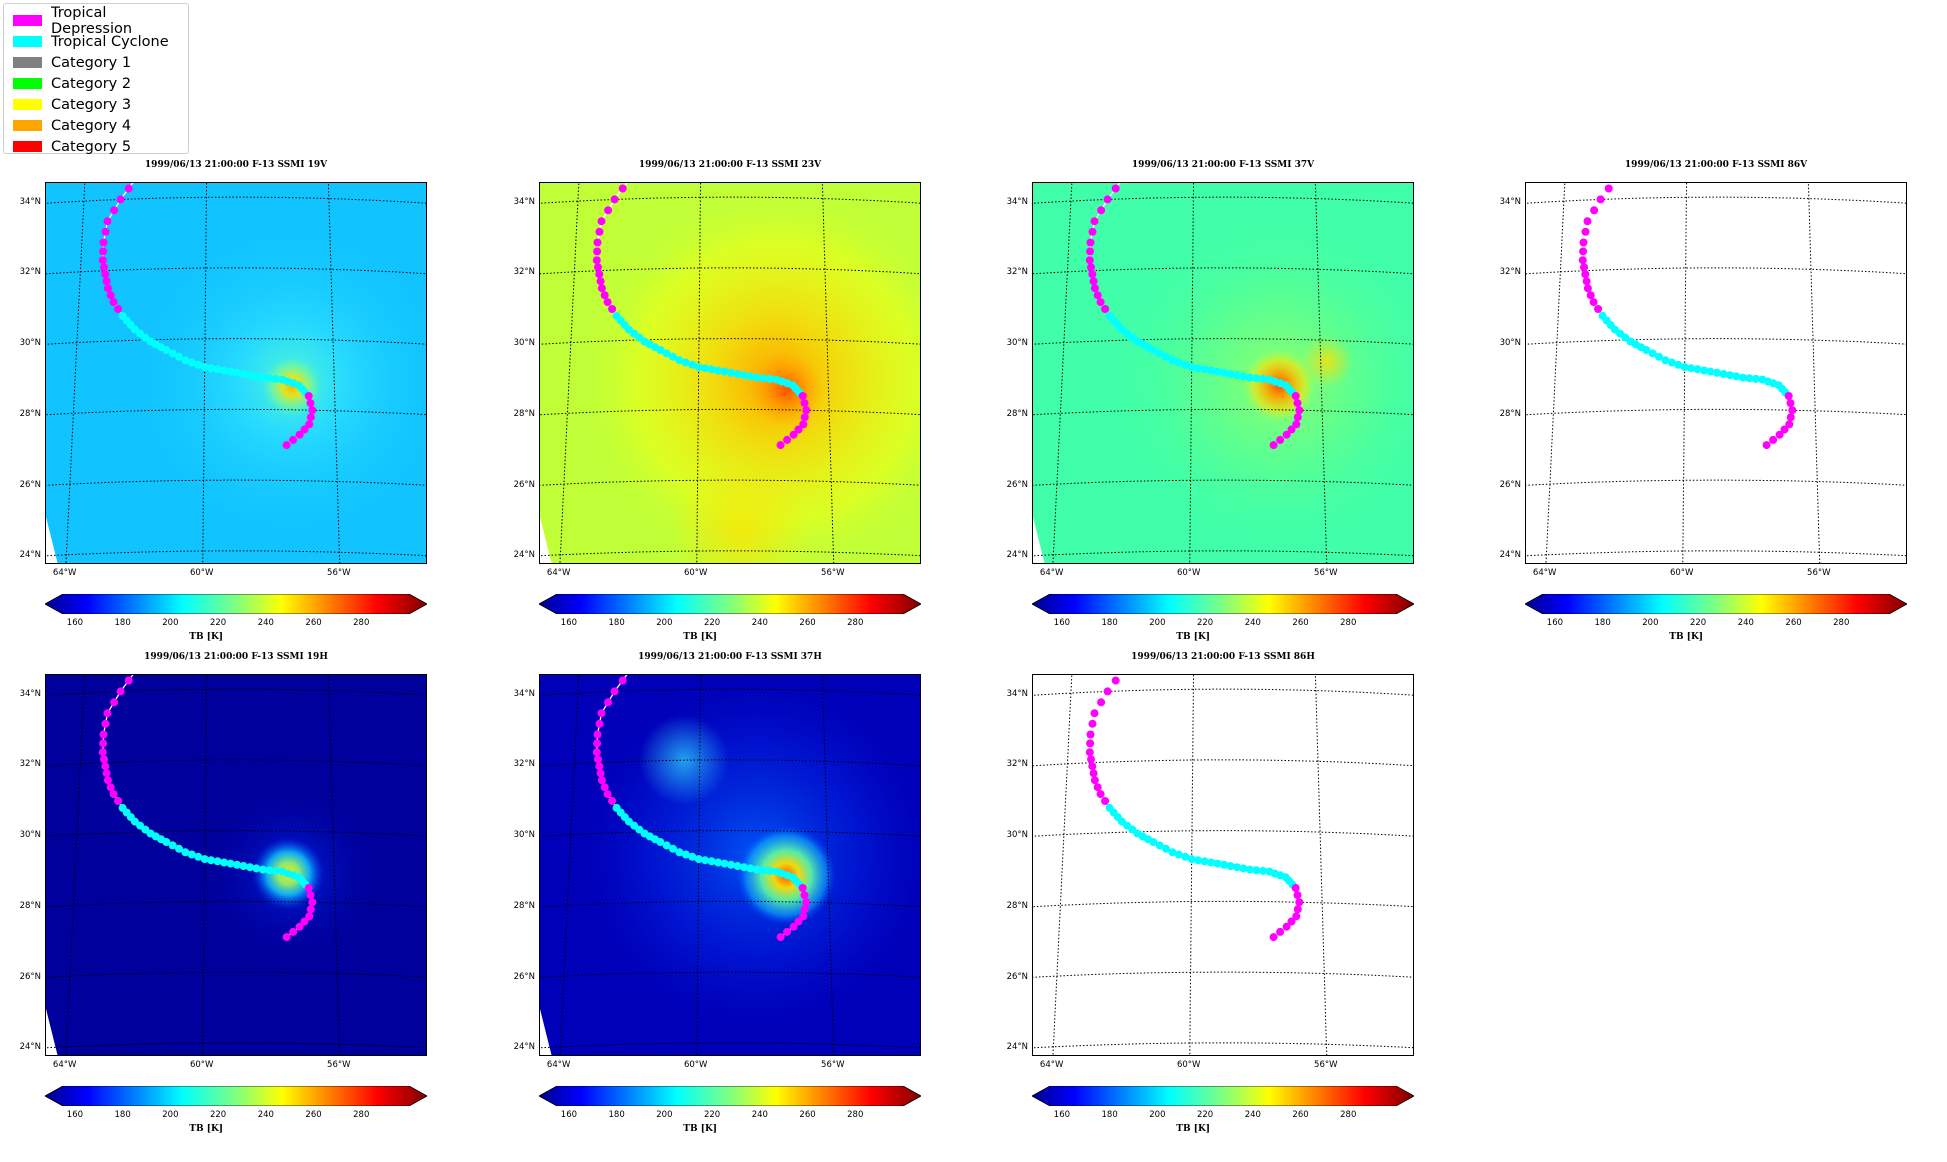  I want to click on legend-item: Category 2, so click(100, 83).